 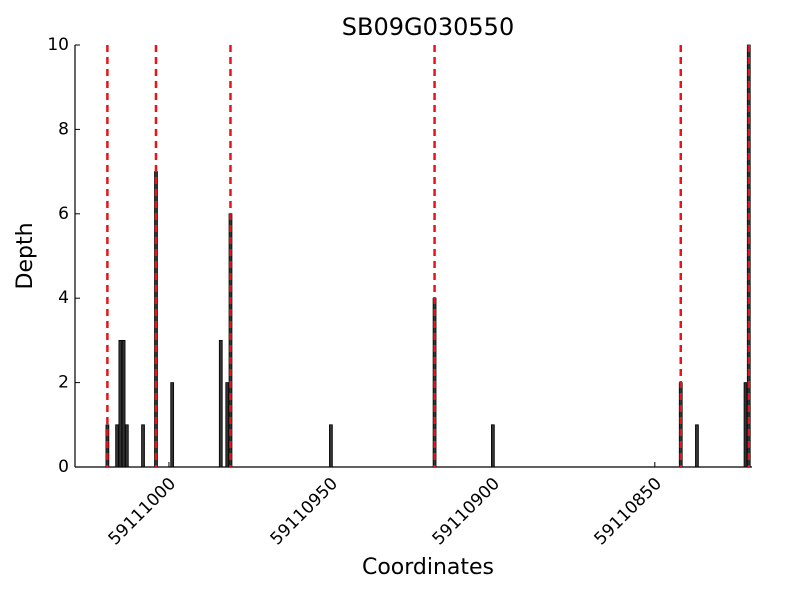 What do you see at coordinates (63, 383) in the screenshot?
I see `y-tick-label: 2` at bounding box center [63, 383].